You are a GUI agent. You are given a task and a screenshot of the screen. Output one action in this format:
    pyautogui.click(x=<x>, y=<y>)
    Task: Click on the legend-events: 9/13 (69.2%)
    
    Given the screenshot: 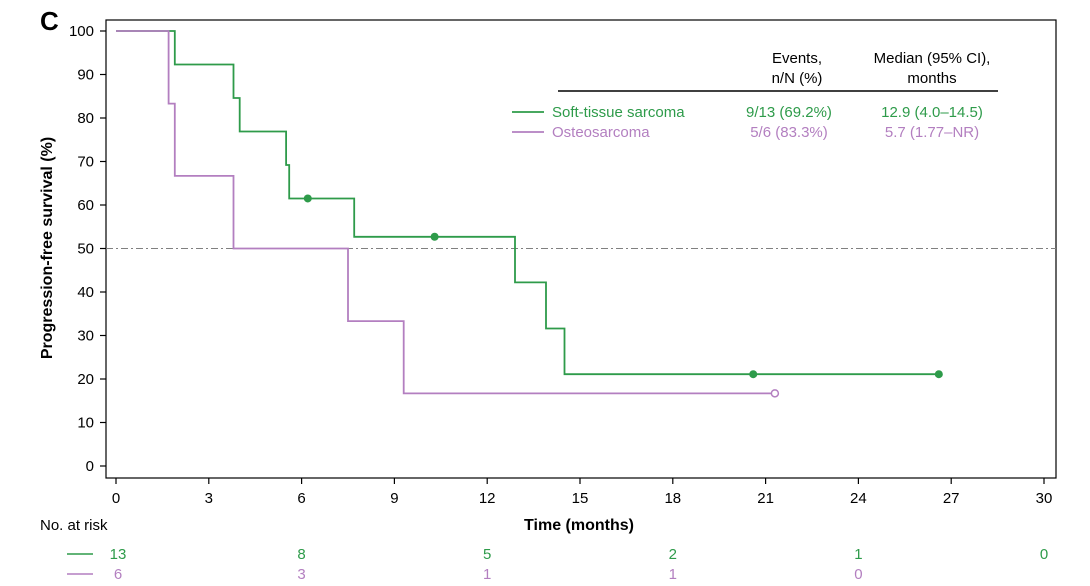 What is the action you would take?
    pyautogui.click(x=789, y=112)
    